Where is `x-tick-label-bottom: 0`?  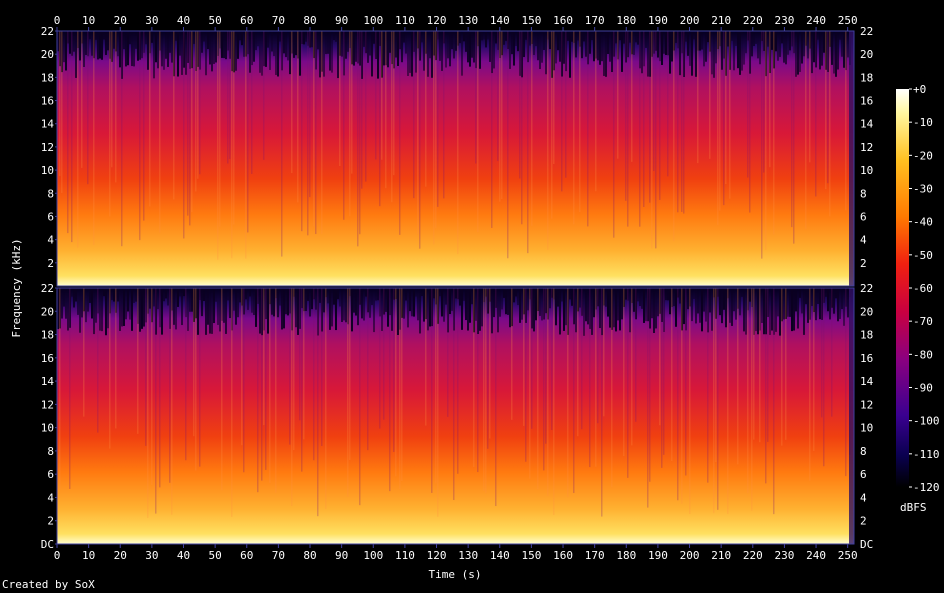 x-tick-label-bottom: 0 is located at coordinates (57, 555).